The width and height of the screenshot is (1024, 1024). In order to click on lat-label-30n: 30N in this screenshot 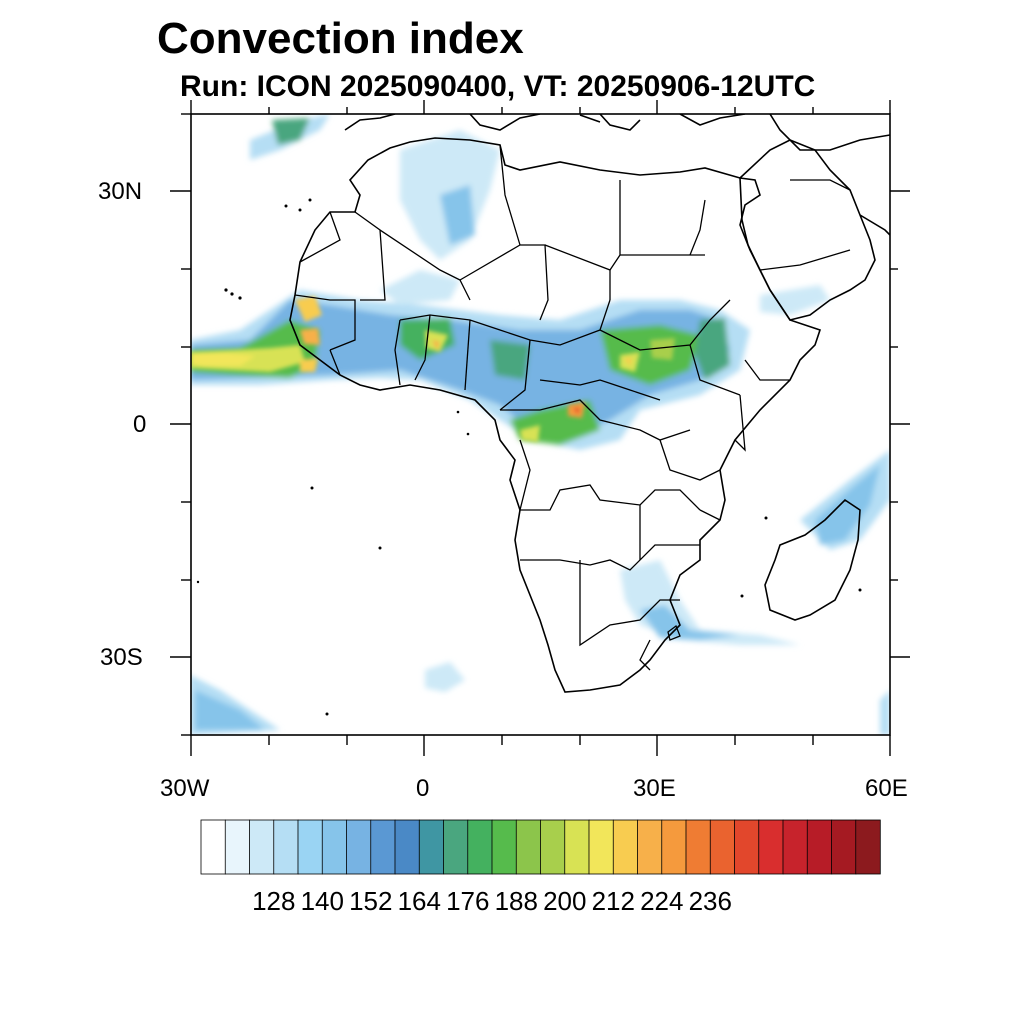, I will do `click(120, 191)`.